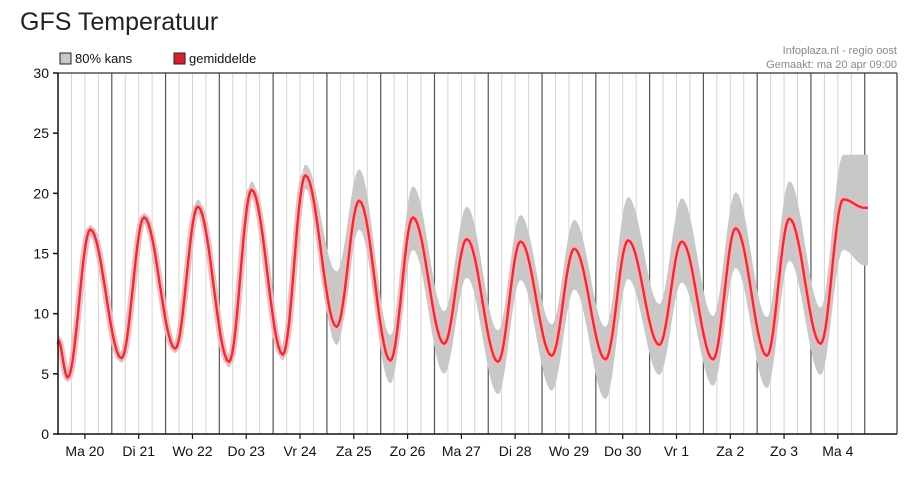  What do you see at coordinates (408, 451) in the screenshot?
I see `x-tick-label: Zo 26` at bounding box center [408, 451].